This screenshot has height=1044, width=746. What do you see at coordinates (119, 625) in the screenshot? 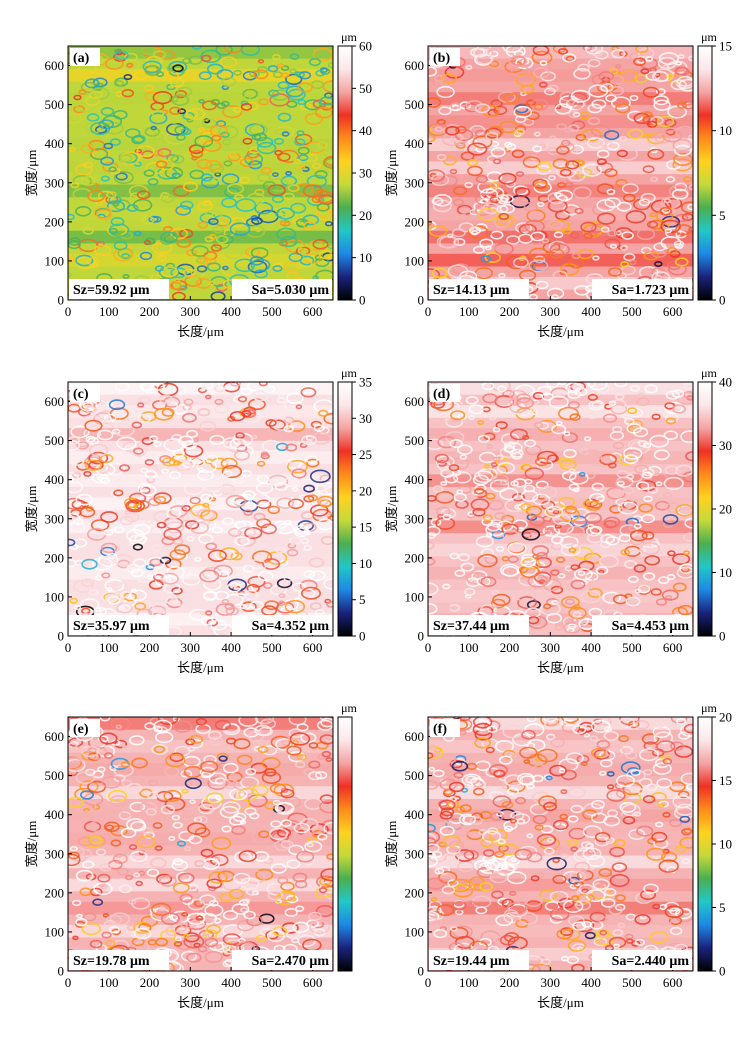
I see `sz-box` at bounding box center [119, 625].